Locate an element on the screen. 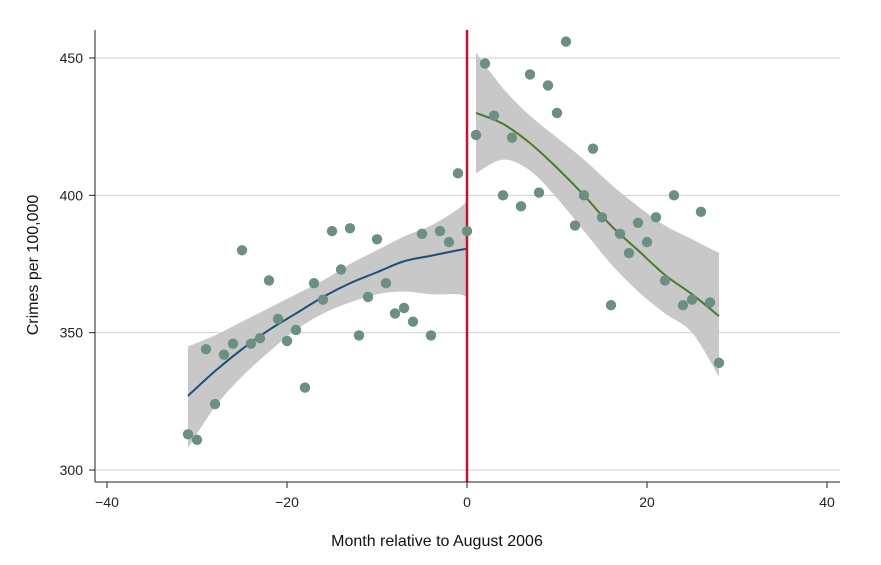 Image resolution: width=881 pixels, height=565 pixels. fit-line-left is located at coordinates (327, 322).